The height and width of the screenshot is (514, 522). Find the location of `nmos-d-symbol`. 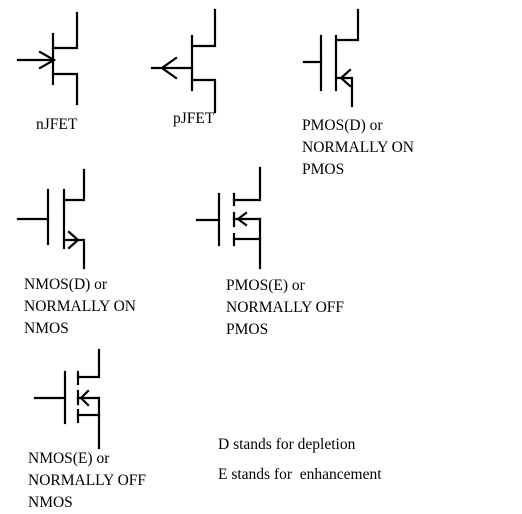

nmos-d-symbol is located at coordinates (51, 219).